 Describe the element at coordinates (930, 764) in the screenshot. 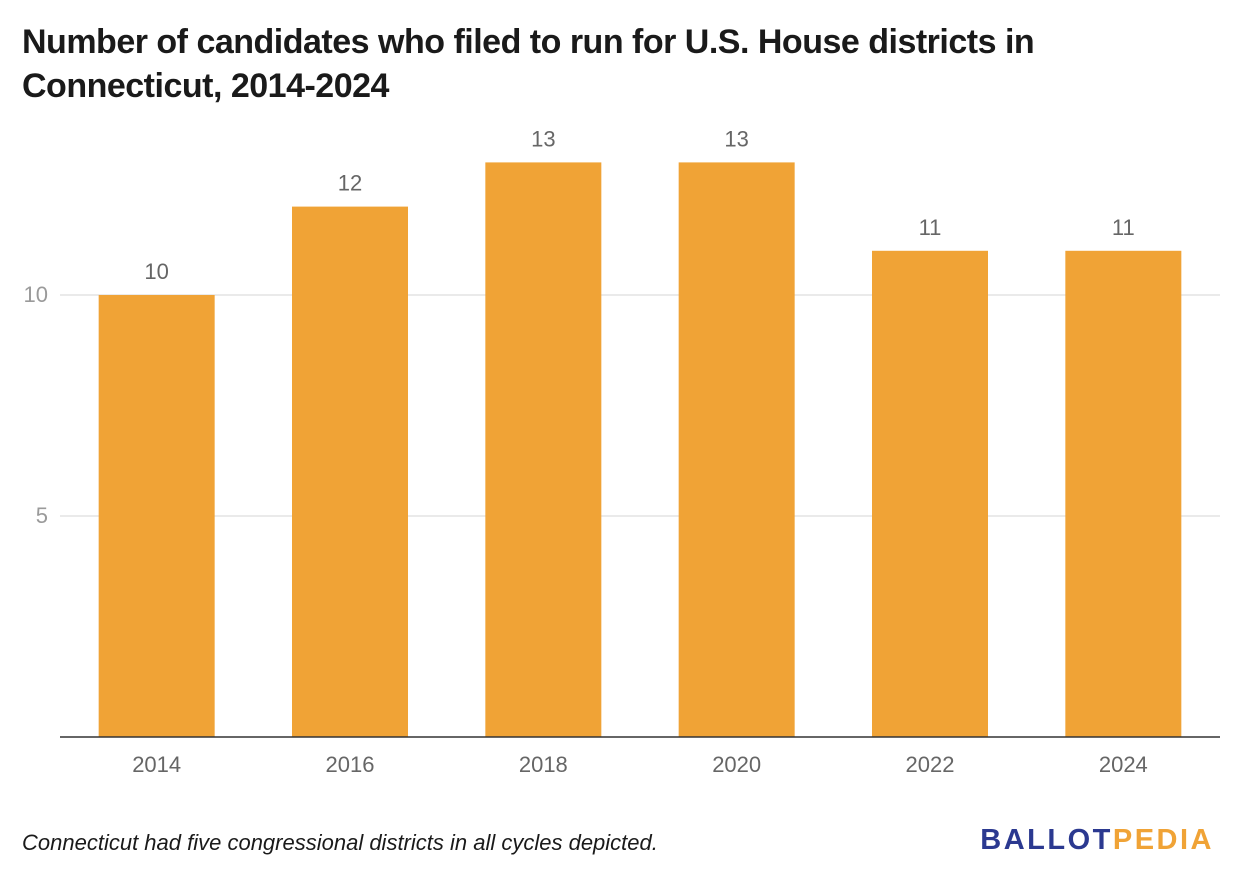

I see `x-tick-label: 2022` at that location.